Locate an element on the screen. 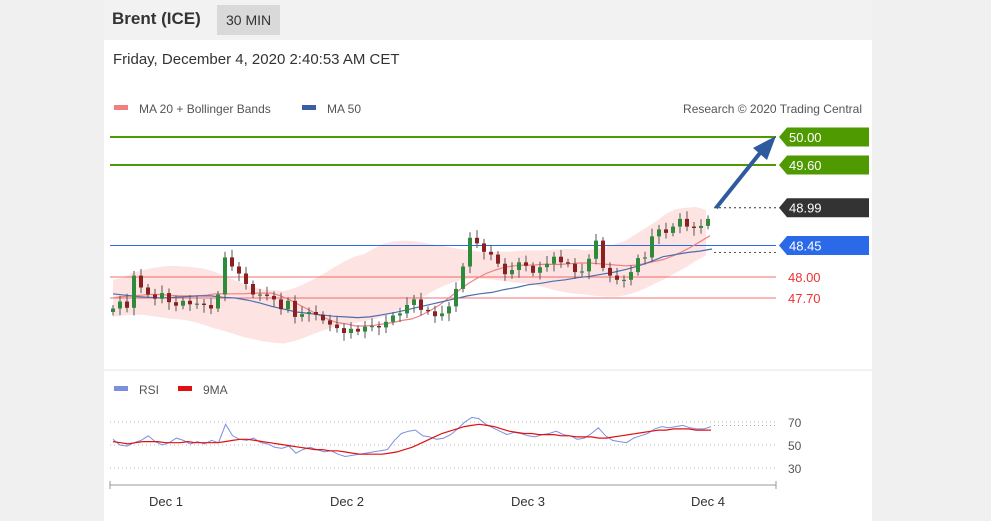 The image size is (991, 521). rsi-level-label-30: 30 is located at coordinates (795, 469).